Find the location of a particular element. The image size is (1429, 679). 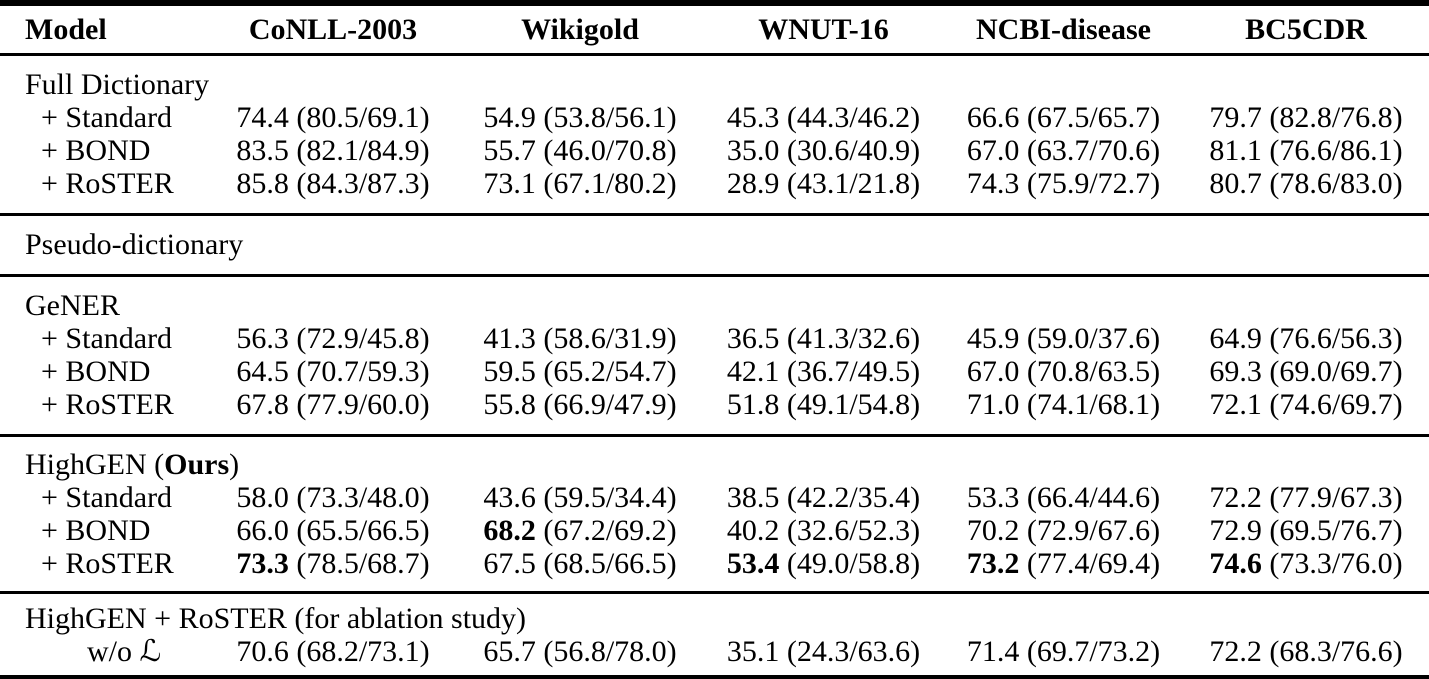

column-header-wnut-16: WNUT-16 is located at coordinates (823, 28).